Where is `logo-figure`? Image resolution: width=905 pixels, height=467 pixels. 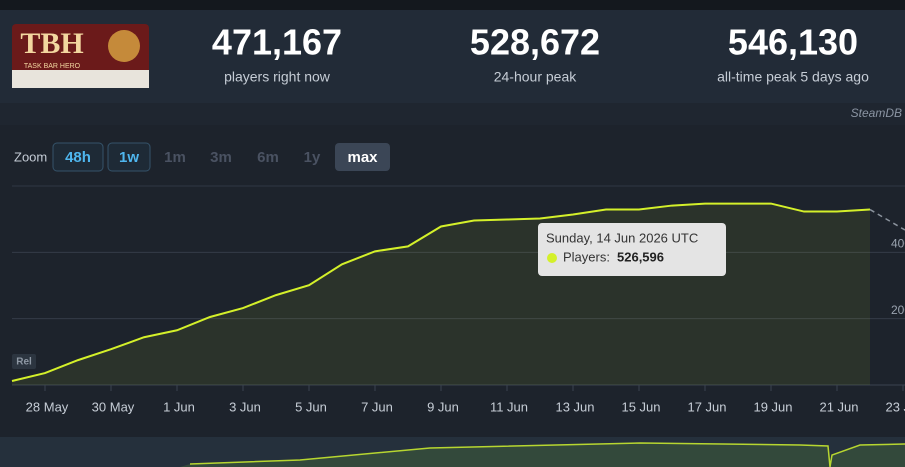 logo-figure is located at coordinates (124, 46).